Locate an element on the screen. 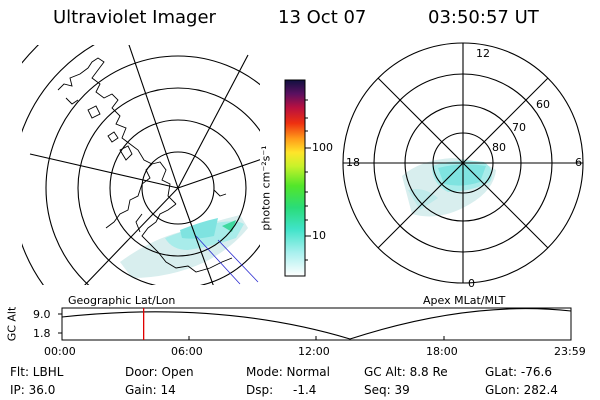 Image resolution: width=600 pixels, height=400 pixels. mlt-label-12: 12 is located at coordinates (483, 53).